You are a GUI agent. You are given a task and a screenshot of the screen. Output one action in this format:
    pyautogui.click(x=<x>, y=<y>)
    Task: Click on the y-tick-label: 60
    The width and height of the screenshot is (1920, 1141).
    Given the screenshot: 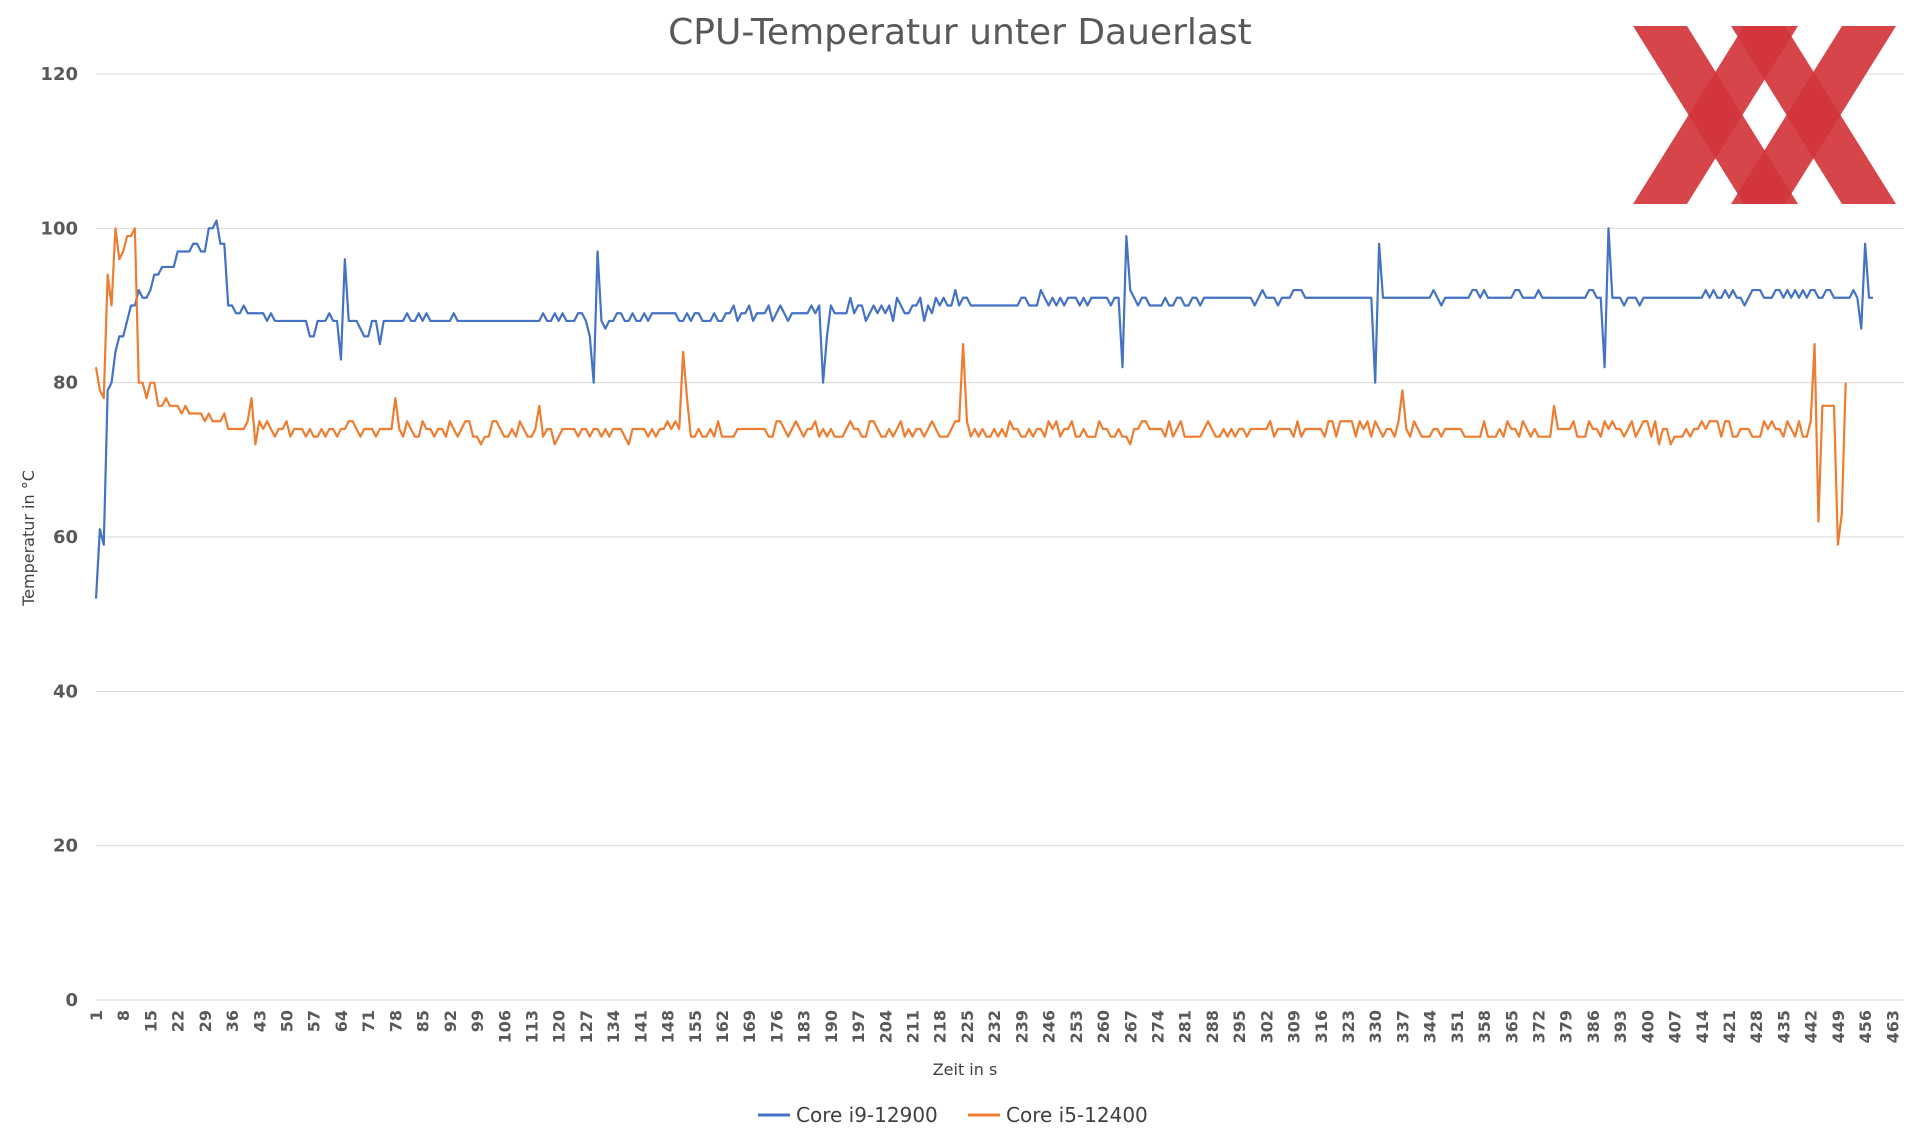 What is the action you would take?
    pyautogui.click(x=65, y=537)
    